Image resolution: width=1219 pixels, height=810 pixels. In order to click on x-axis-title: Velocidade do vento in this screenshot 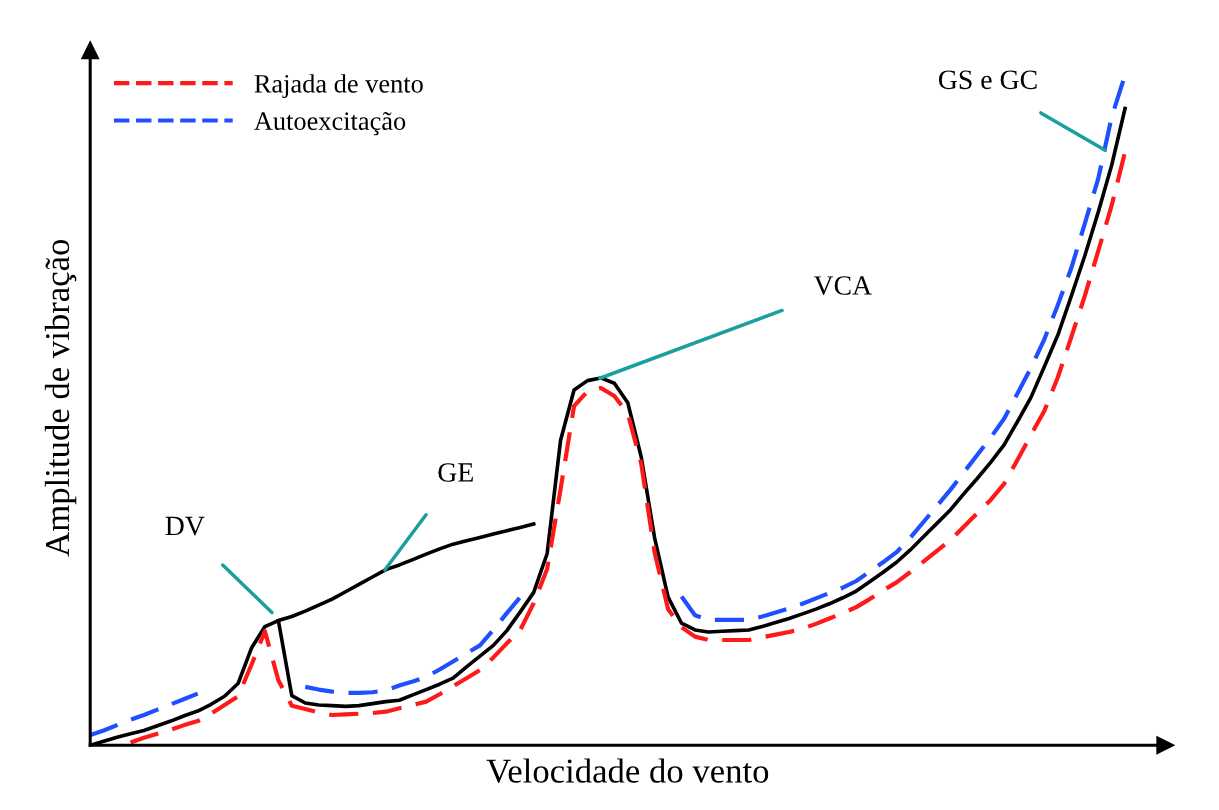, I will do `click(627, 771)`.